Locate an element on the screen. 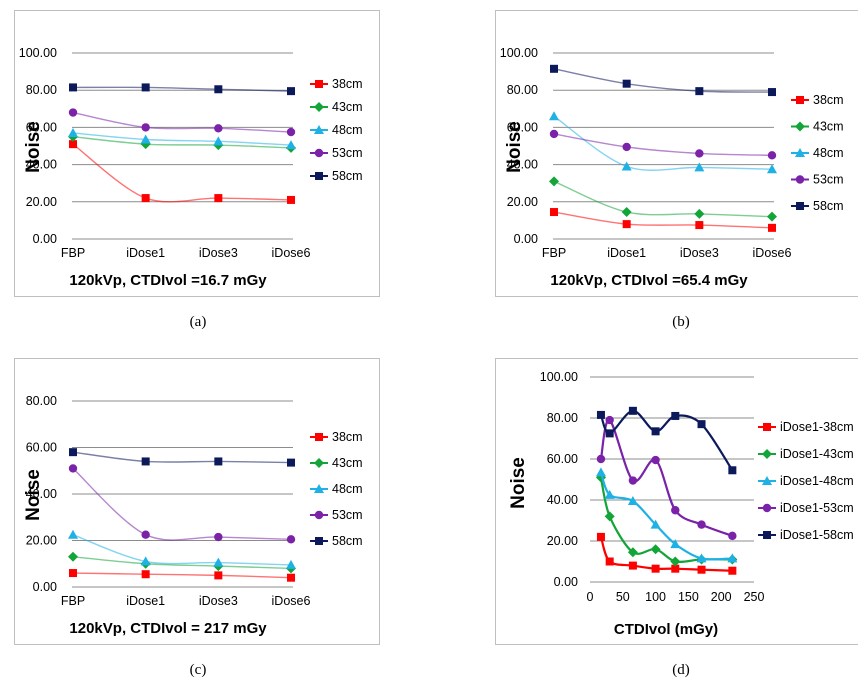 The height and width of the screenshot is (690, 858). x-tick-label: 200 is located at coordinates (721, 597).